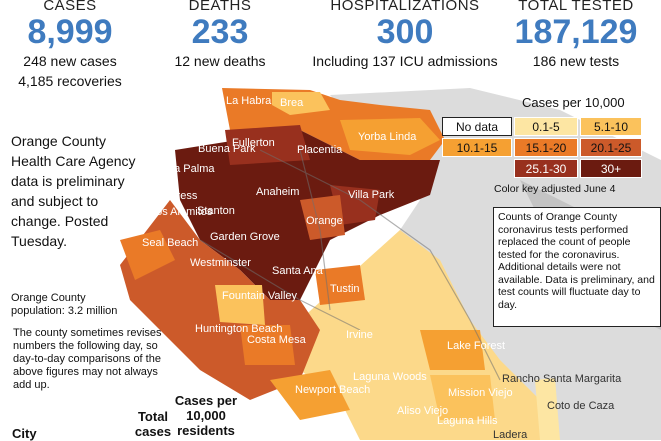  Describe the element at coordinates (345, 289) in the screenshot. I see `map-label: Tustin` at that location.